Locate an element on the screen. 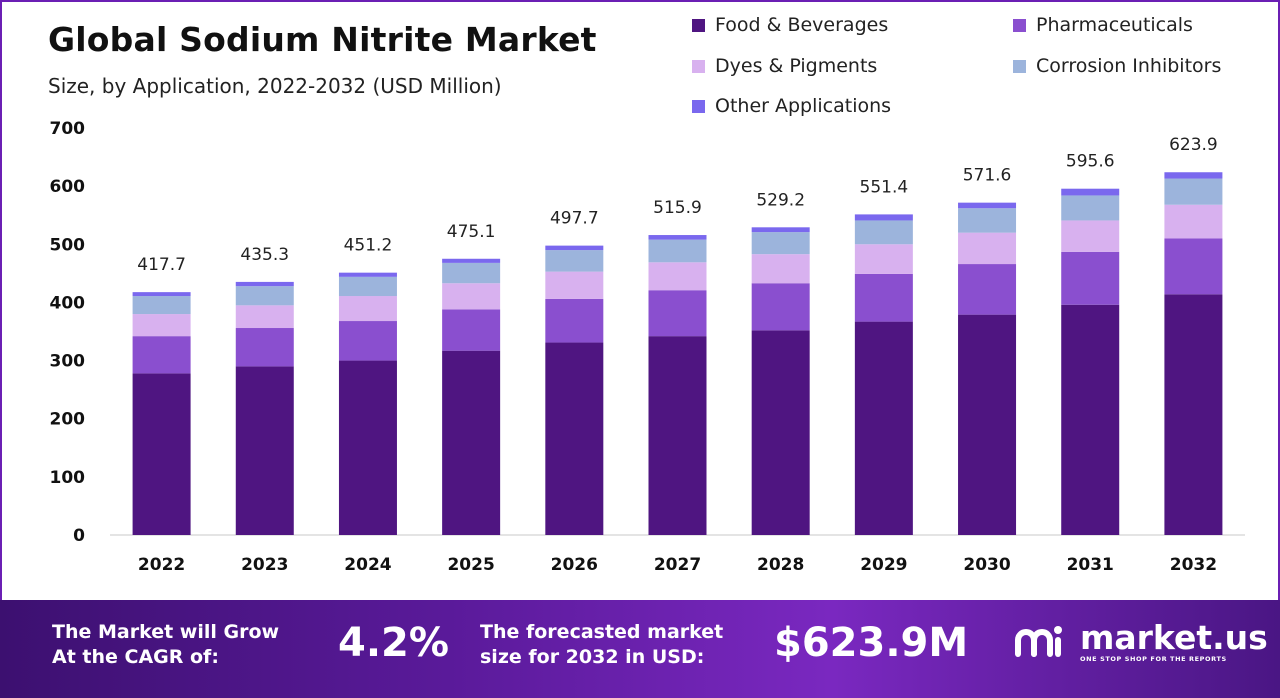 This screenshot has height=698, width=1280. x-tick-label: 2025 is located at coordinates (470, 565).